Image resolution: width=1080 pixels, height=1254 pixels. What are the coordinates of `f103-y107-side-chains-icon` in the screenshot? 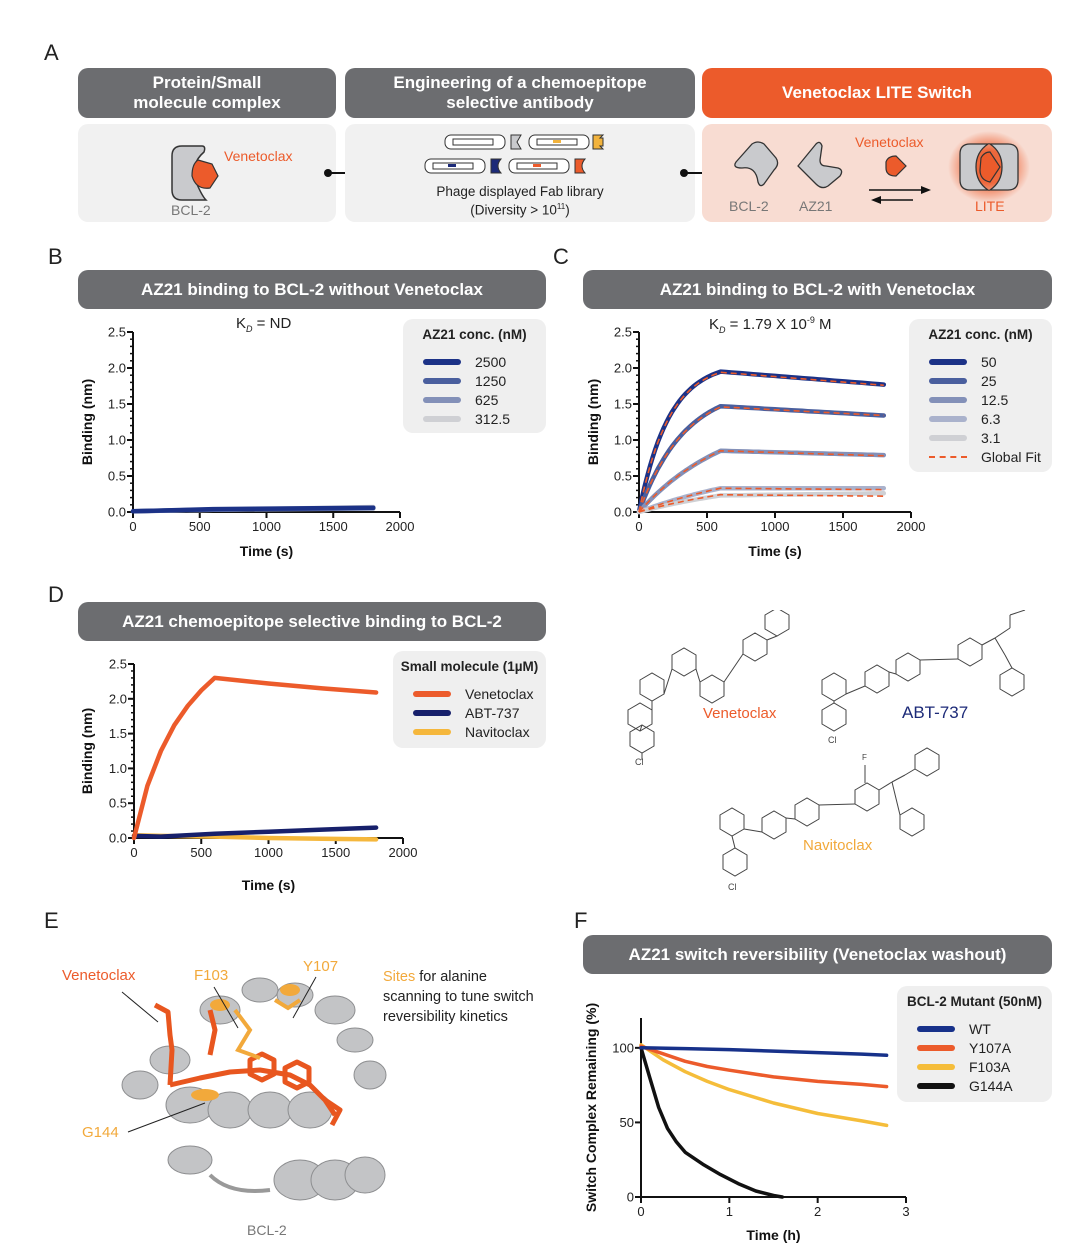 It's located at (267, 1029).